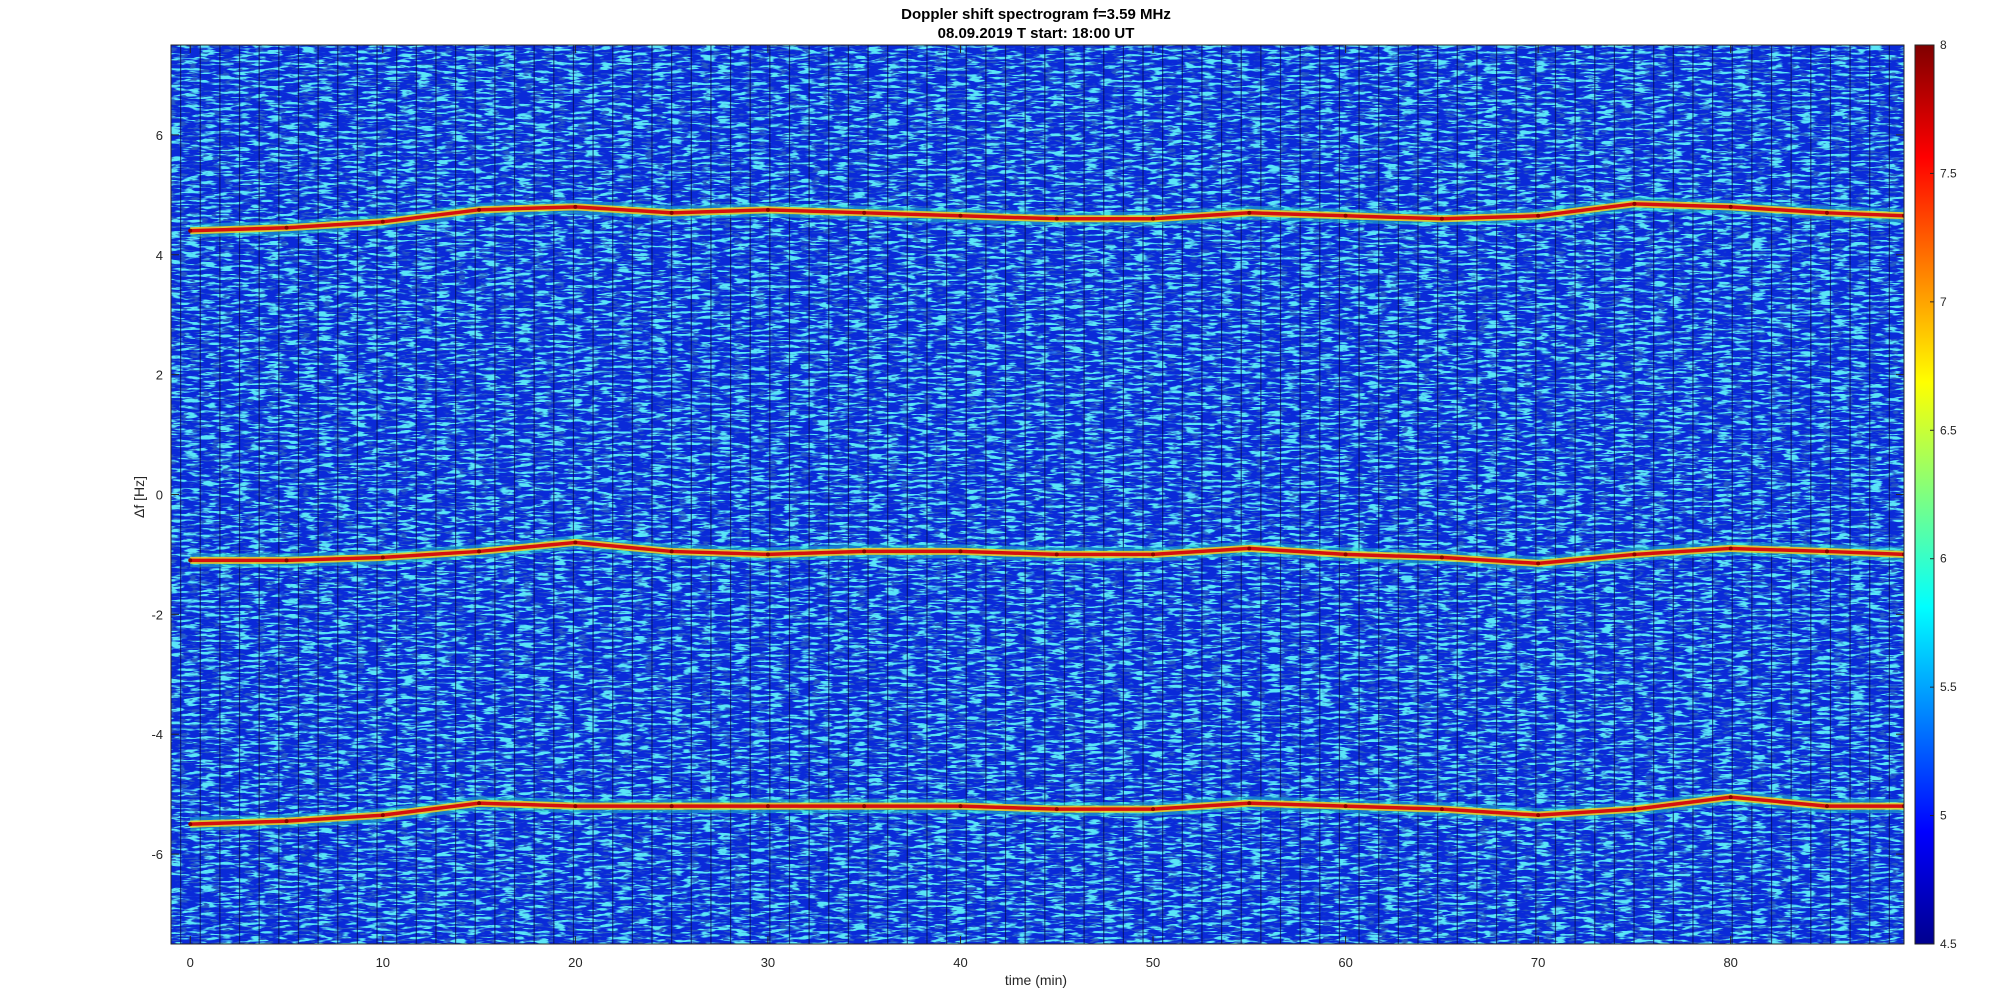 The width and height of the screenshot is (2000, 1003). What do you see at coordinates (1948, 430) in the screenshot?
I see `colorbar-tick-label: 6.5` at bounding box center [1948, 430].